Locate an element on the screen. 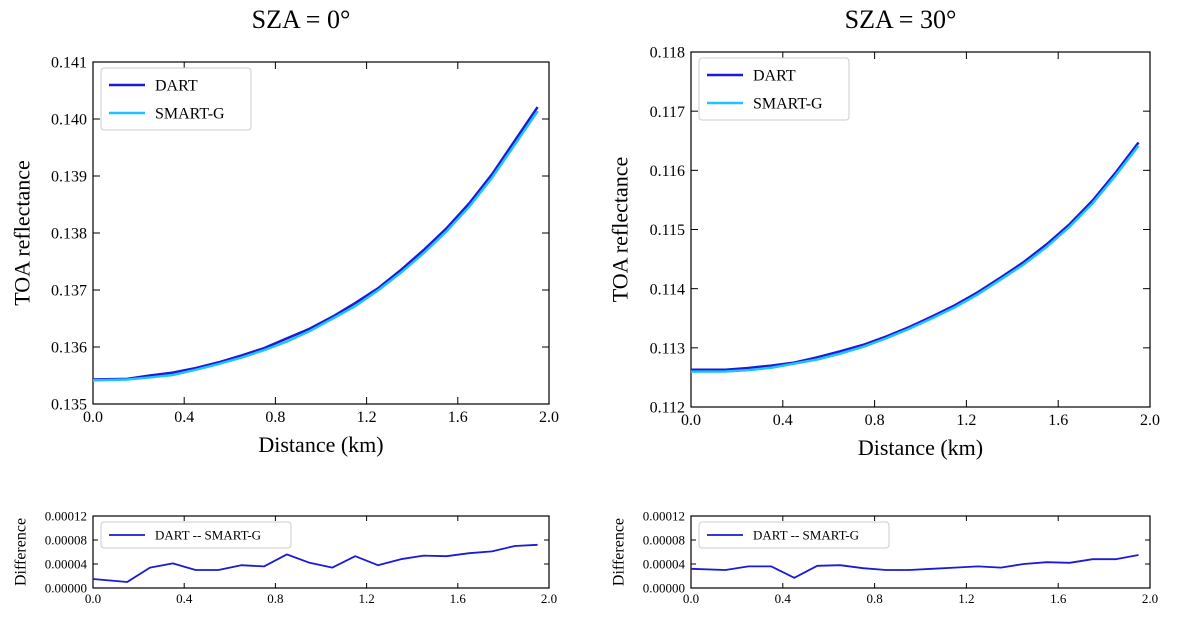 The image size is (1185, 617). y-tick-label: 0.136 is located at coordinates (69, 348).